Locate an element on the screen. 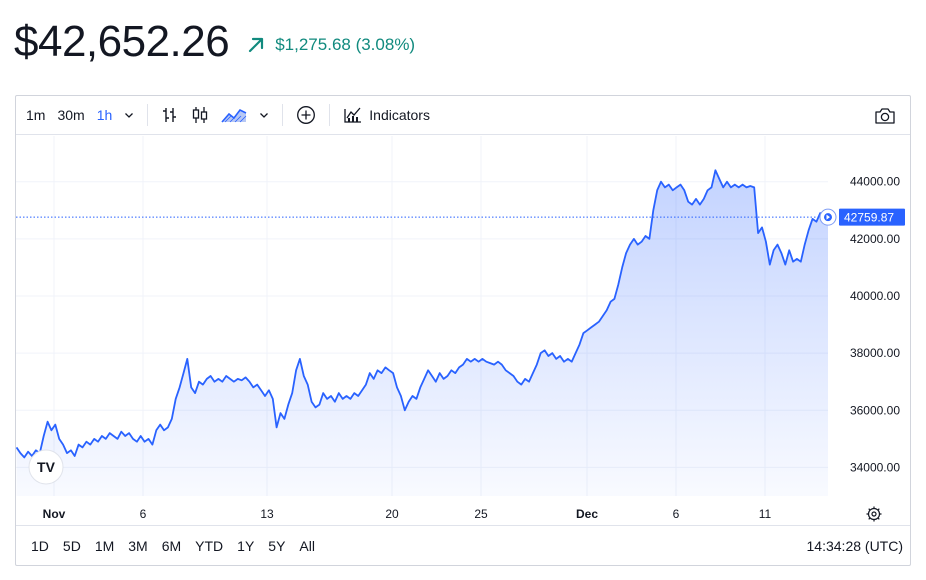  chart-settings-button is located at coordinates (874, 514).